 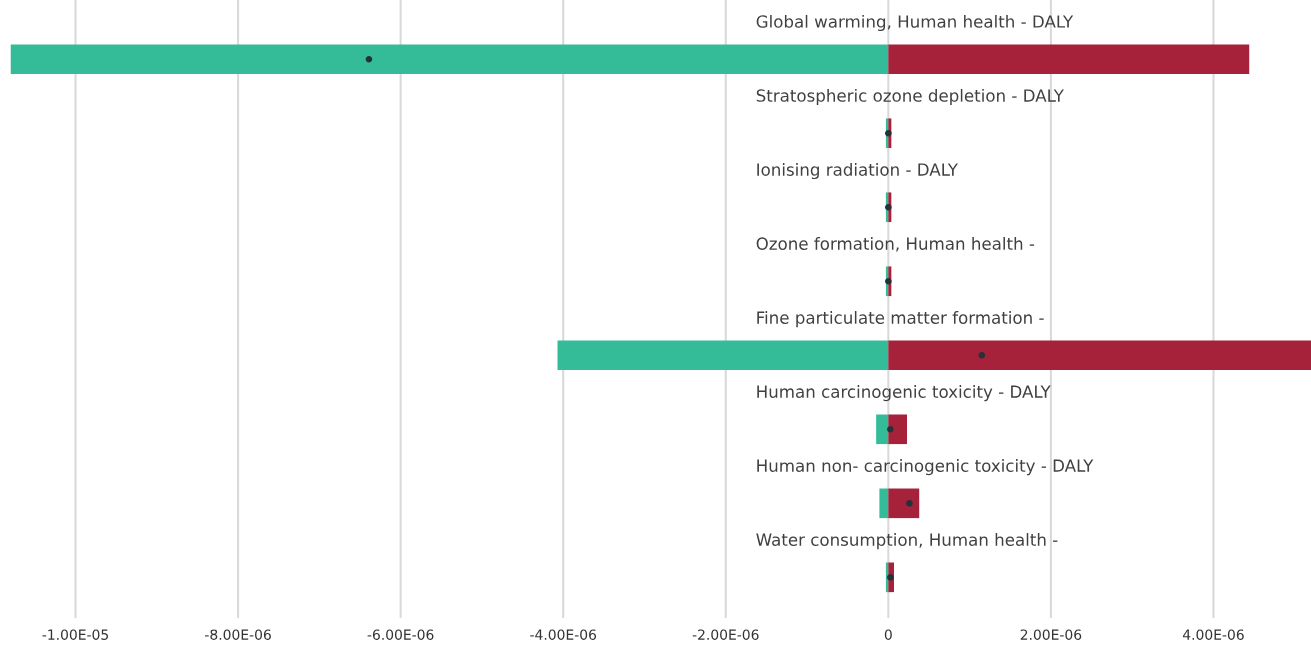 What do you see at coordinates (857, 171) in the screenshot?
I see `y-tick-label: Ionising radiation - DALY` at bounding box center [857, 171].